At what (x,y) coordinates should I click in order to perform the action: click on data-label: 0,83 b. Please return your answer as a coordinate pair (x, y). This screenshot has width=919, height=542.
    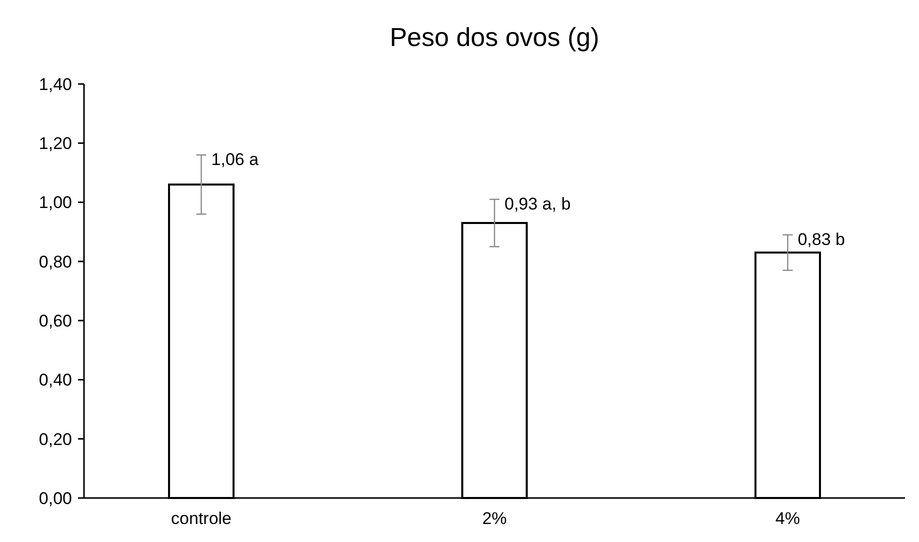
    Looking at the image, I should click on (821, 239).